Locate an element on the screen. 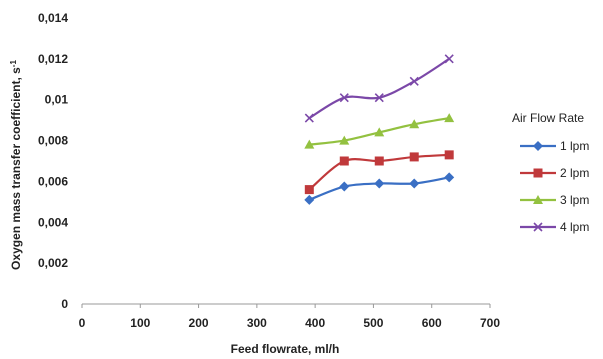  x-axis-title: Feed flowrate, ml/h is located at coordinates (285, 349).